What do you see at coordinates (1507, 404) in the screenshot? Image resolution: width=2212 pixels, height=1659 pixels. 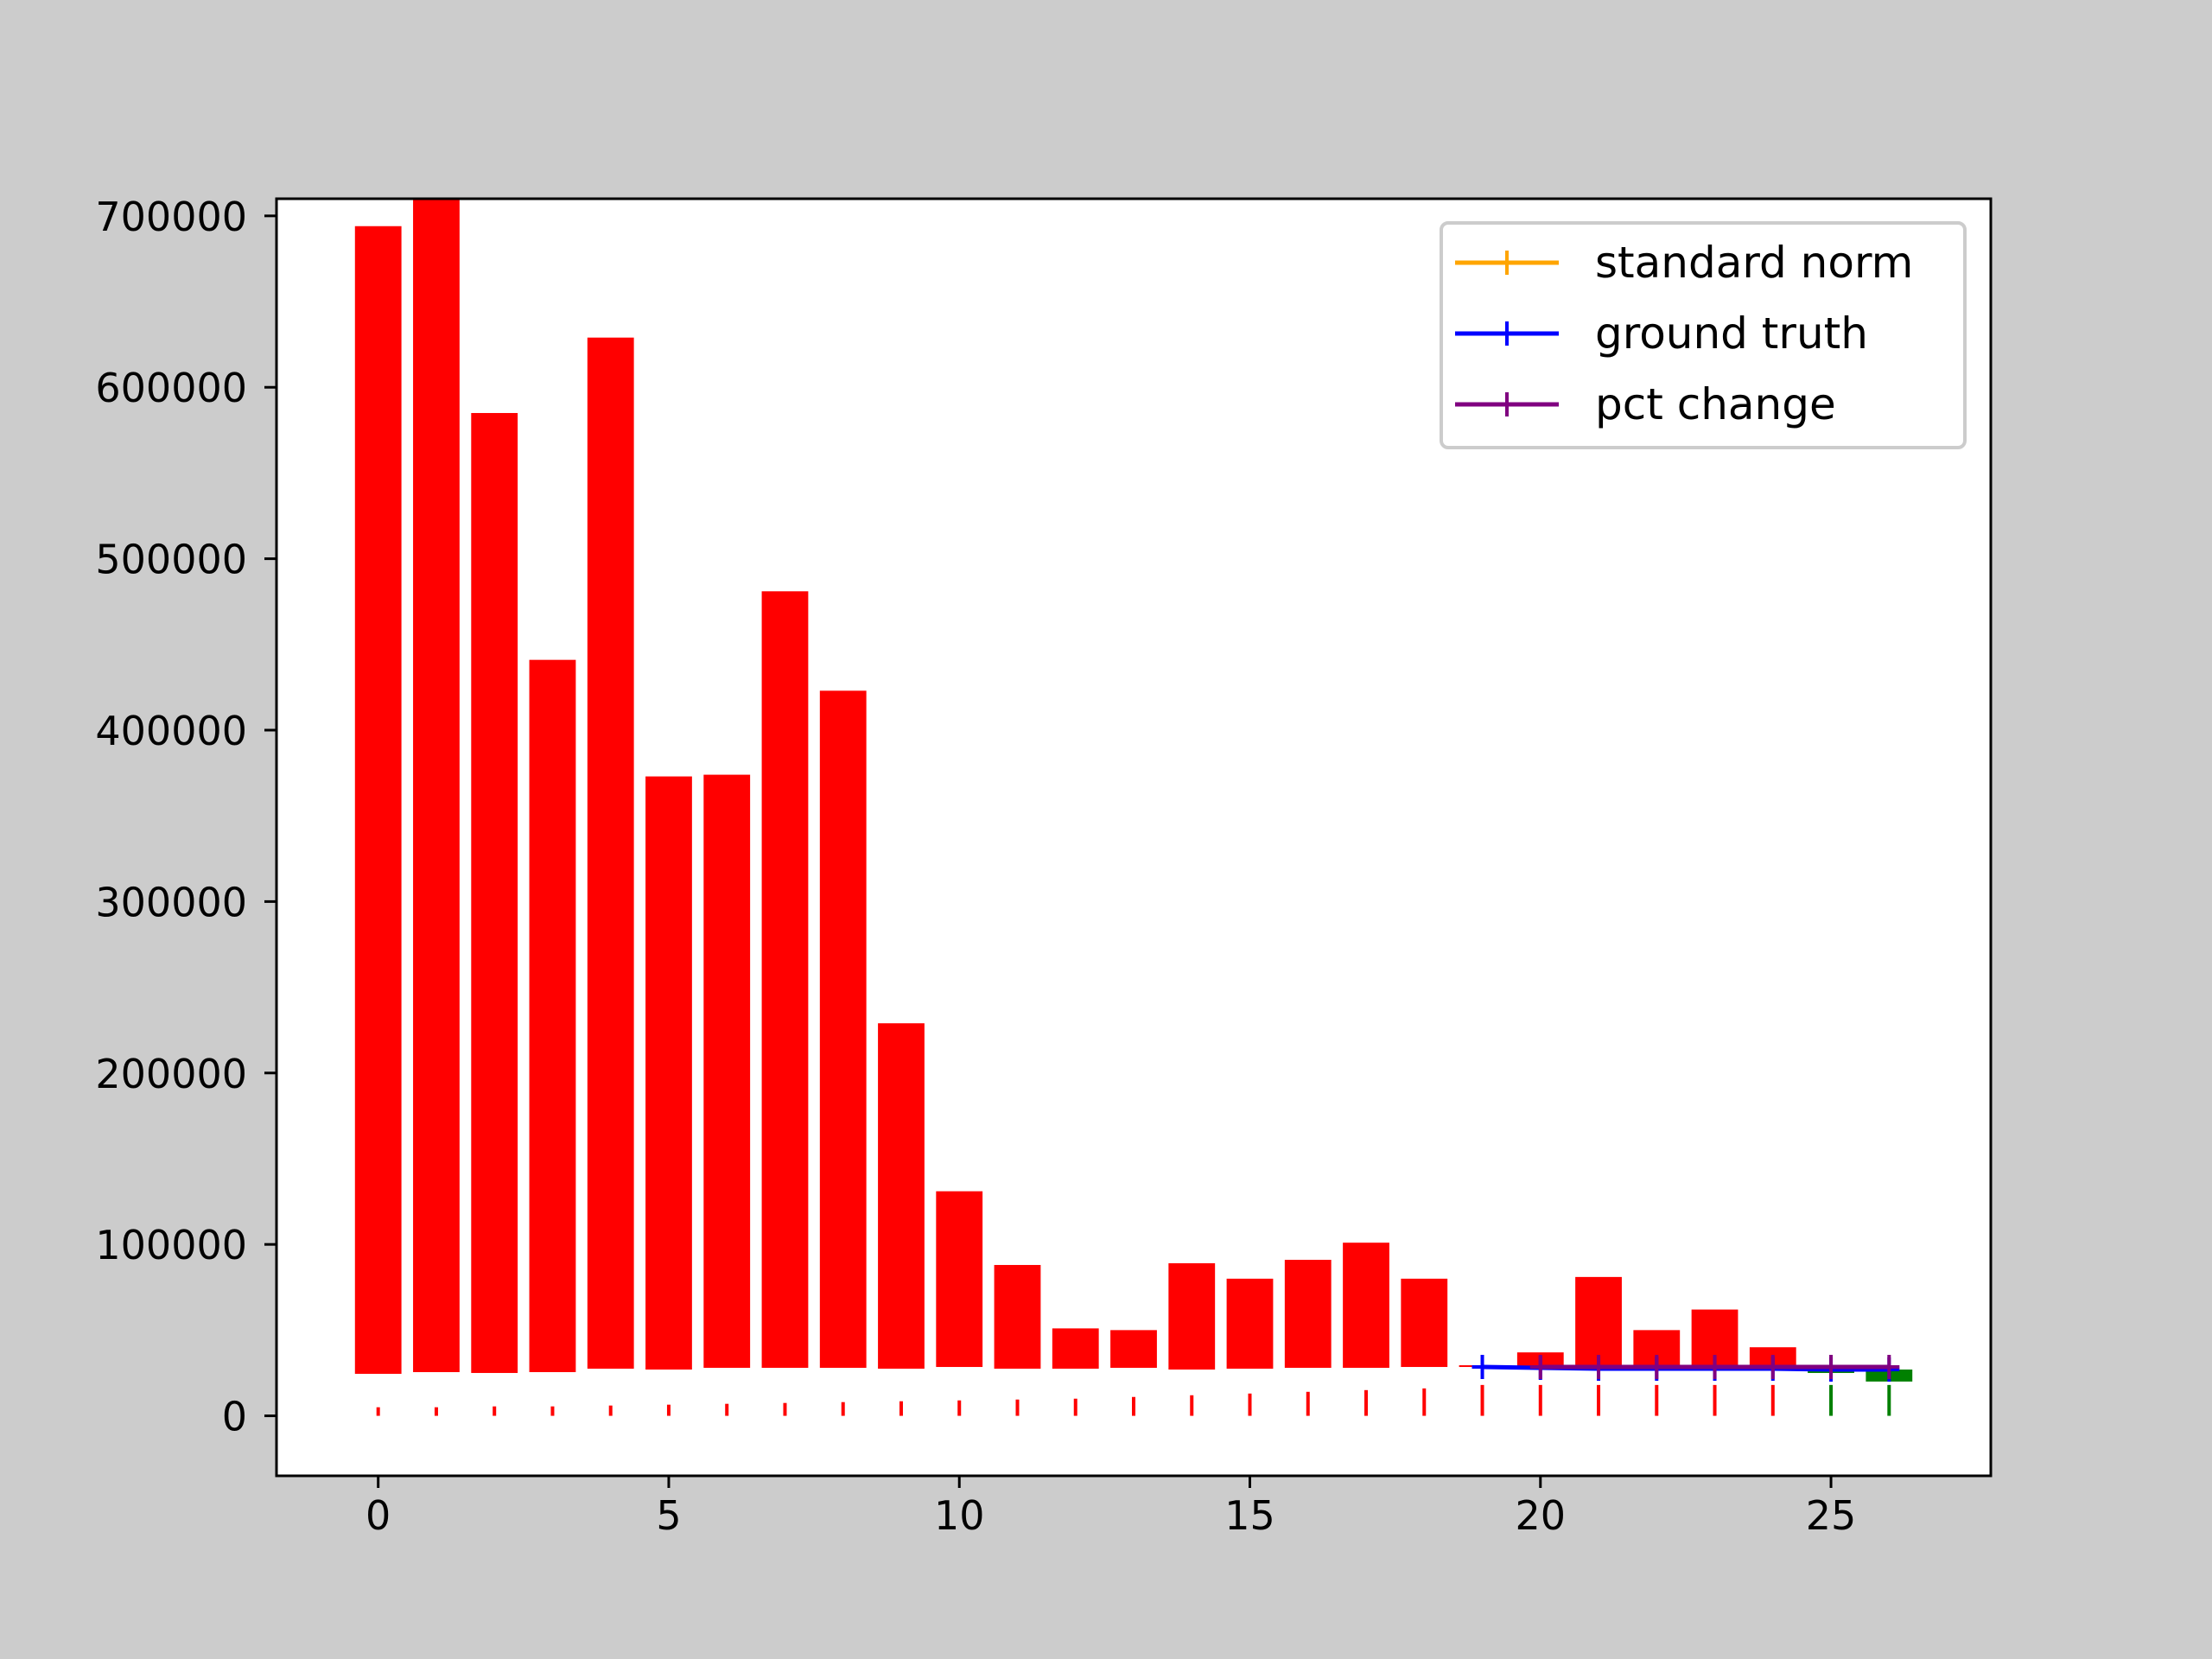 I see `legend-marker-pct-change` at bounding box center [1507, 404].